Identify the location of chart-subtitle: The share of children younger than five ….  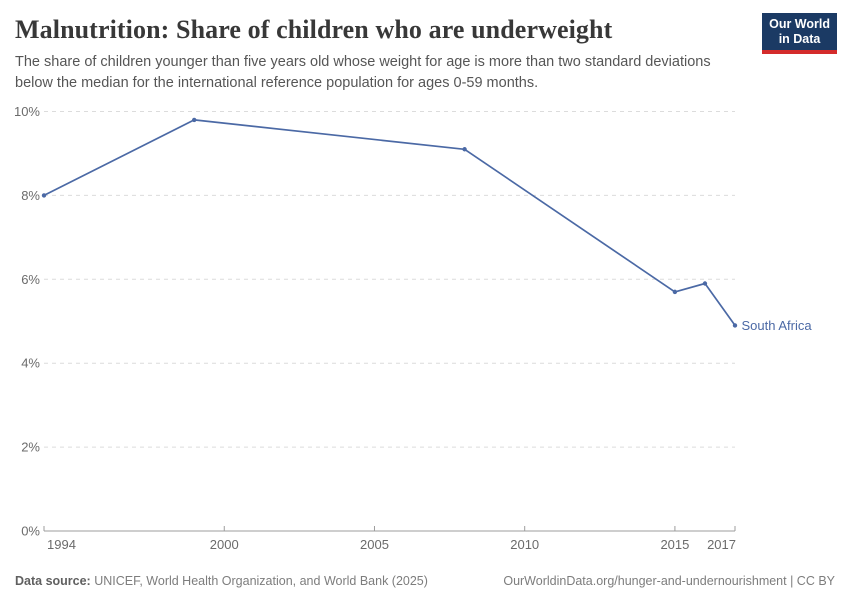
(363, 72).